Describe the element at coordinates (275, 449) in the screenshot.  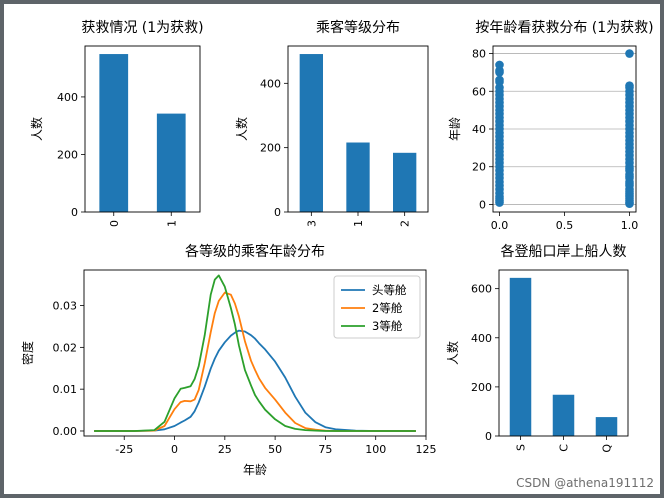
I see `x-tick-label: 50` at that location.